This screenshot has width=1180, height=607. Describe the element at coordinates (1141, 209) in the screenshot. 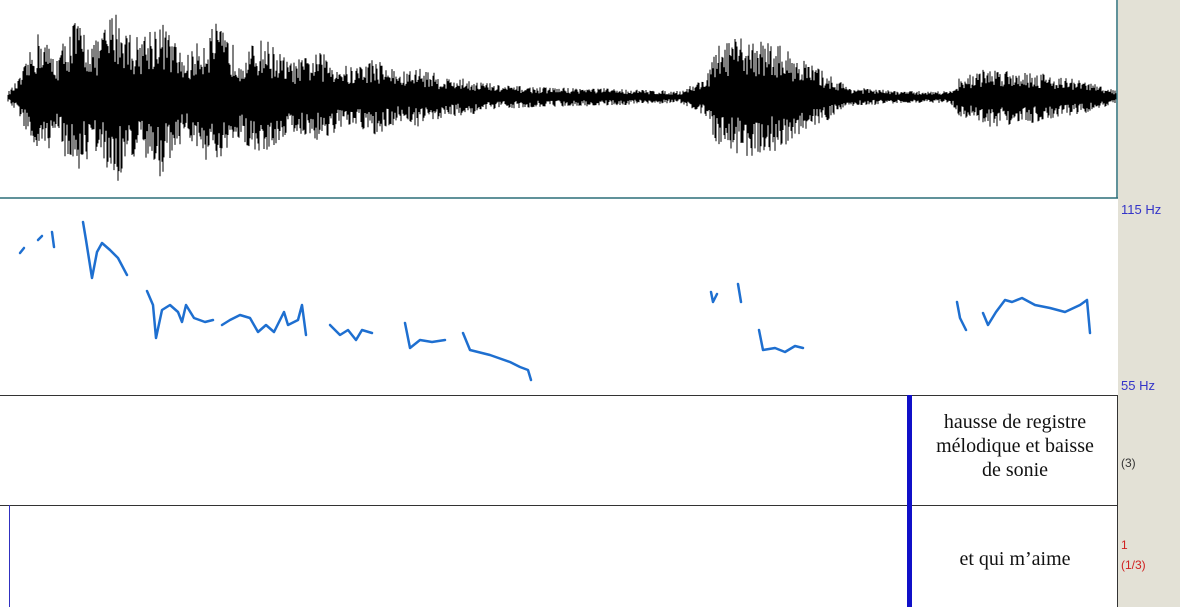

I see `pitch-max-label: 115 Hz` at that location.